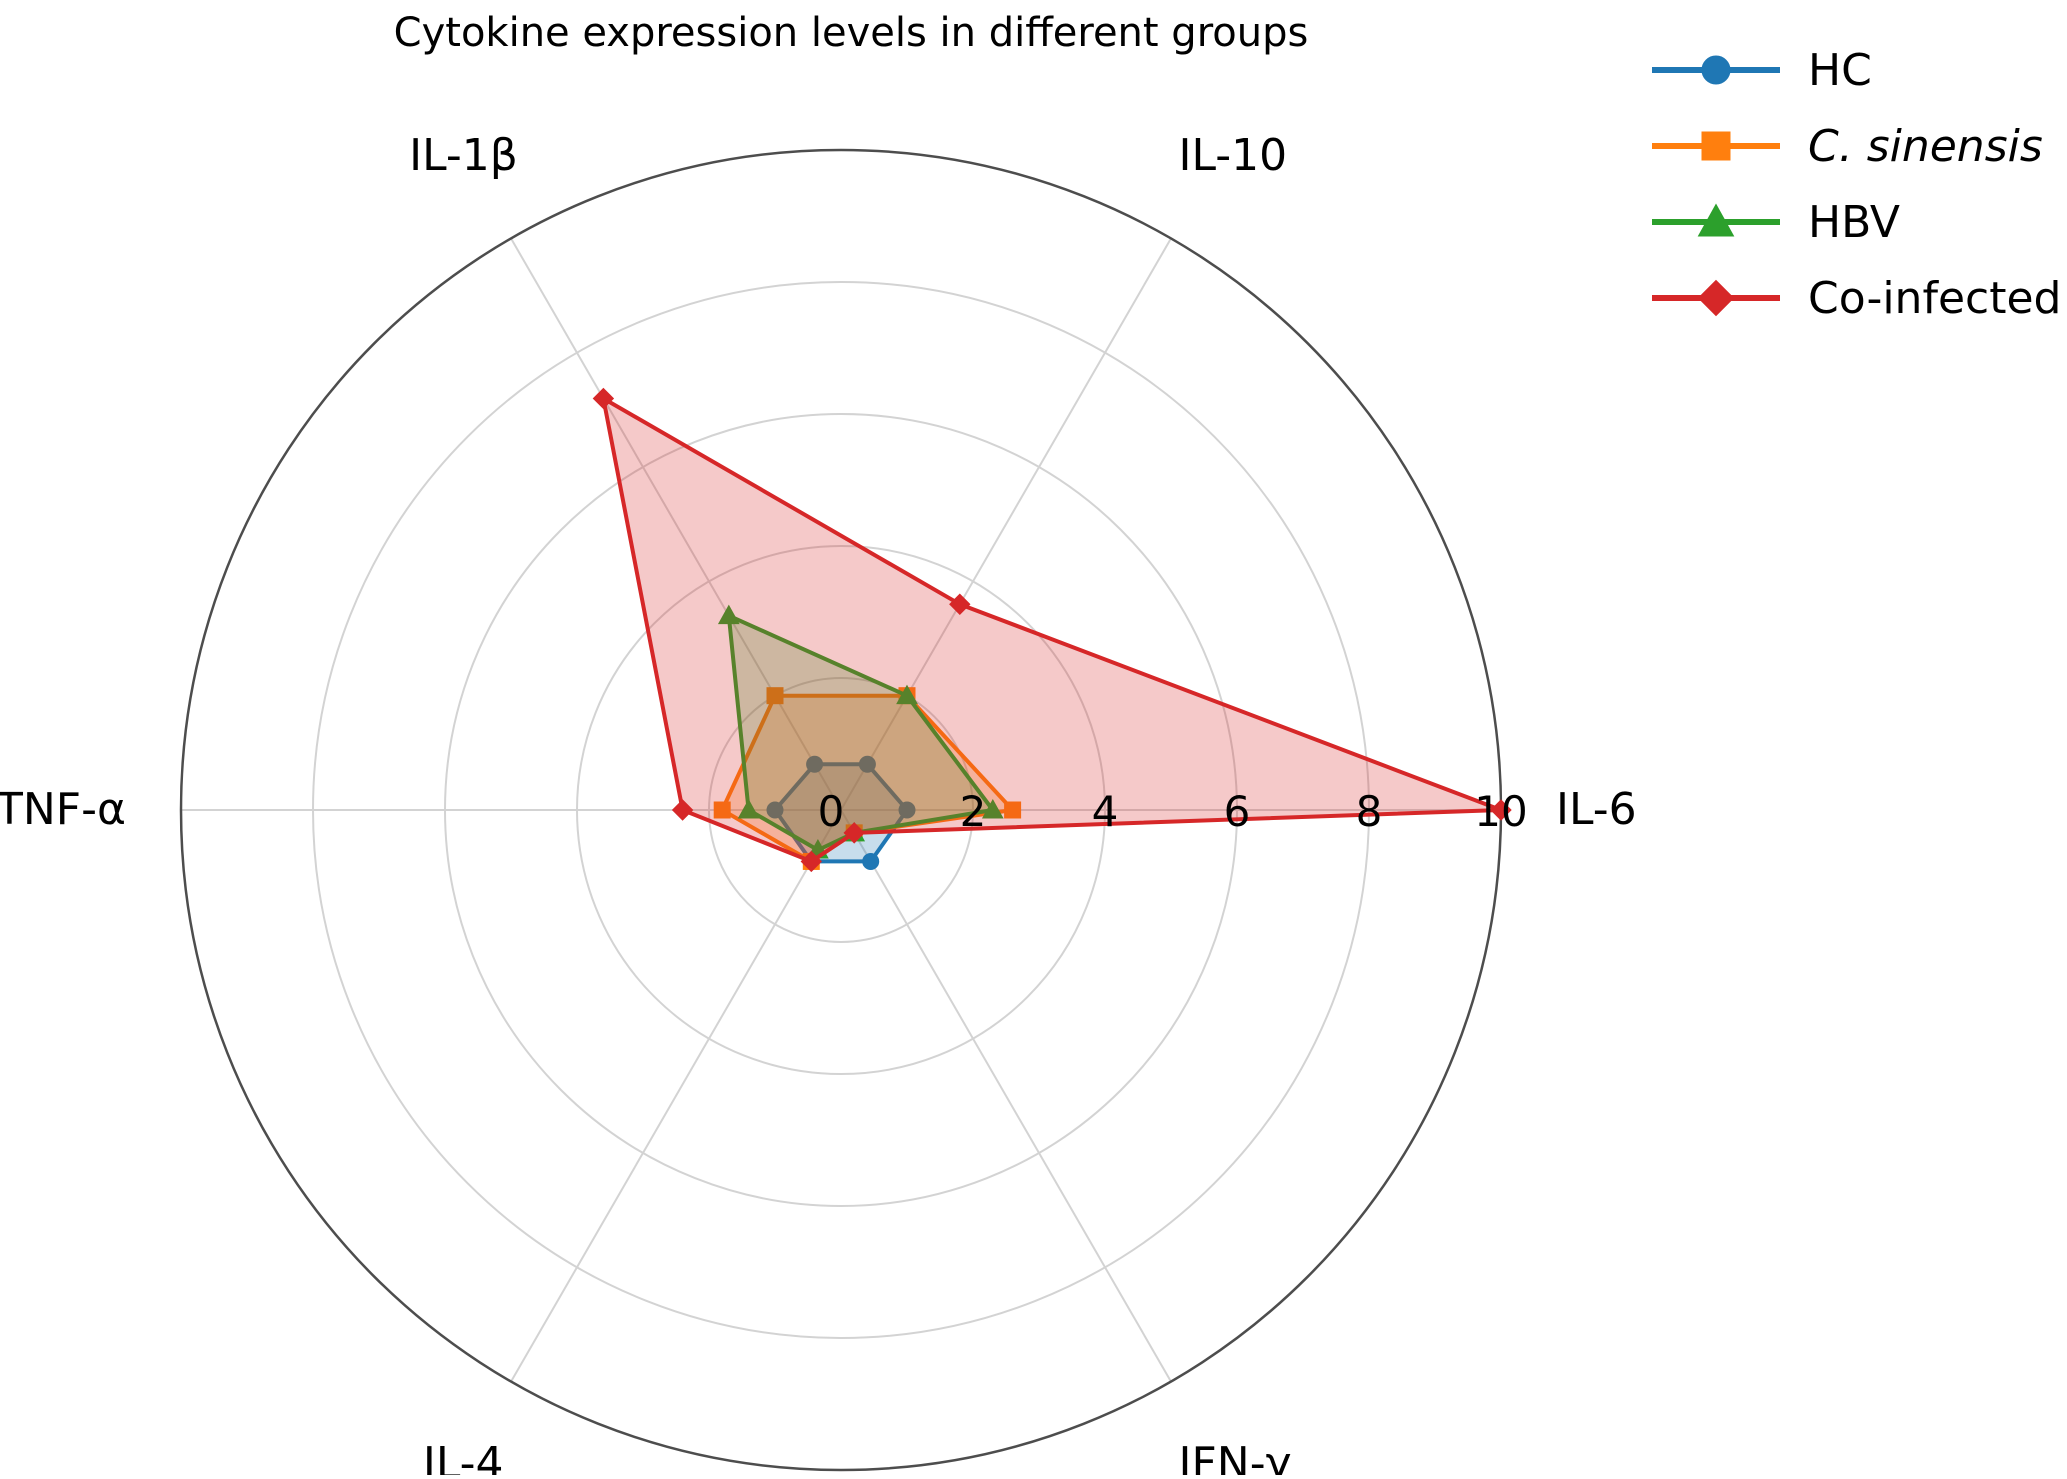 The image size is (2067, 1479). I want to click on legend-item-hc: HC, so click(1762, 70).